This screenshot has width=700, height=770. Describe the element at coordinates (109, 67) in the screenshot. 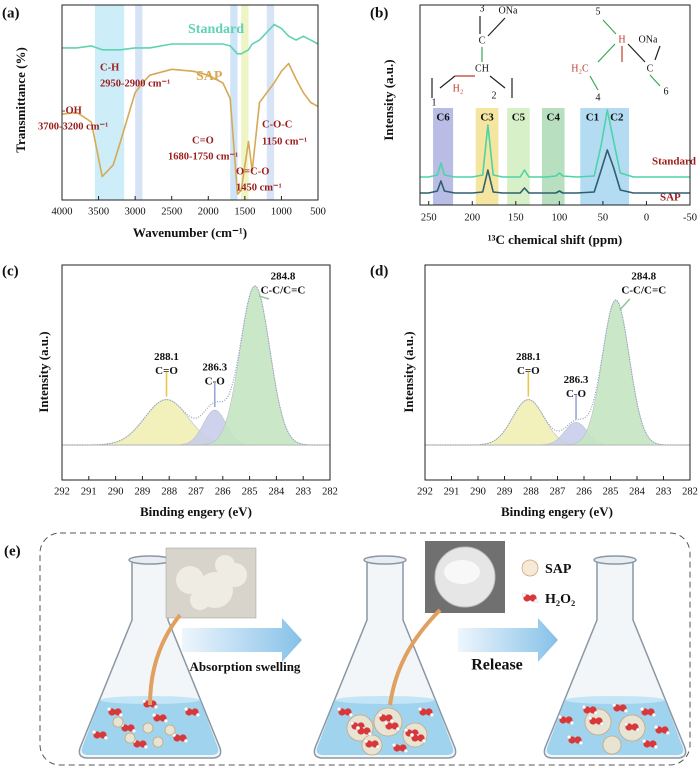

I see `annotation: C-H` at that location.